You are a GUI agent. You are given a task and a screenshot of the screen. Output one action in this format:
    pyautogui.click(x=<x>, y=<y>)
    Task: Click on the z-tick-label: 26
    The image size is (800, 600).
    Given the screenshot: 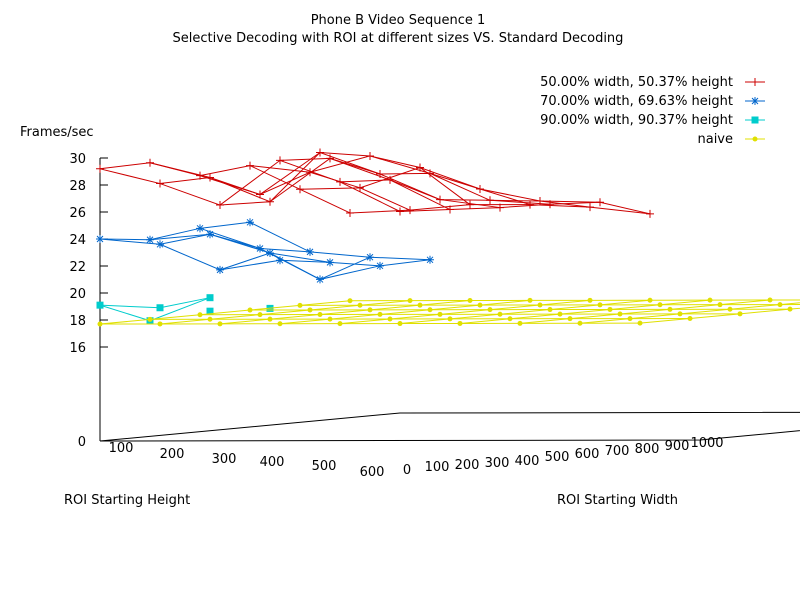 What is the action you would take?
    pyautogui.click(x=77, y=213)
    